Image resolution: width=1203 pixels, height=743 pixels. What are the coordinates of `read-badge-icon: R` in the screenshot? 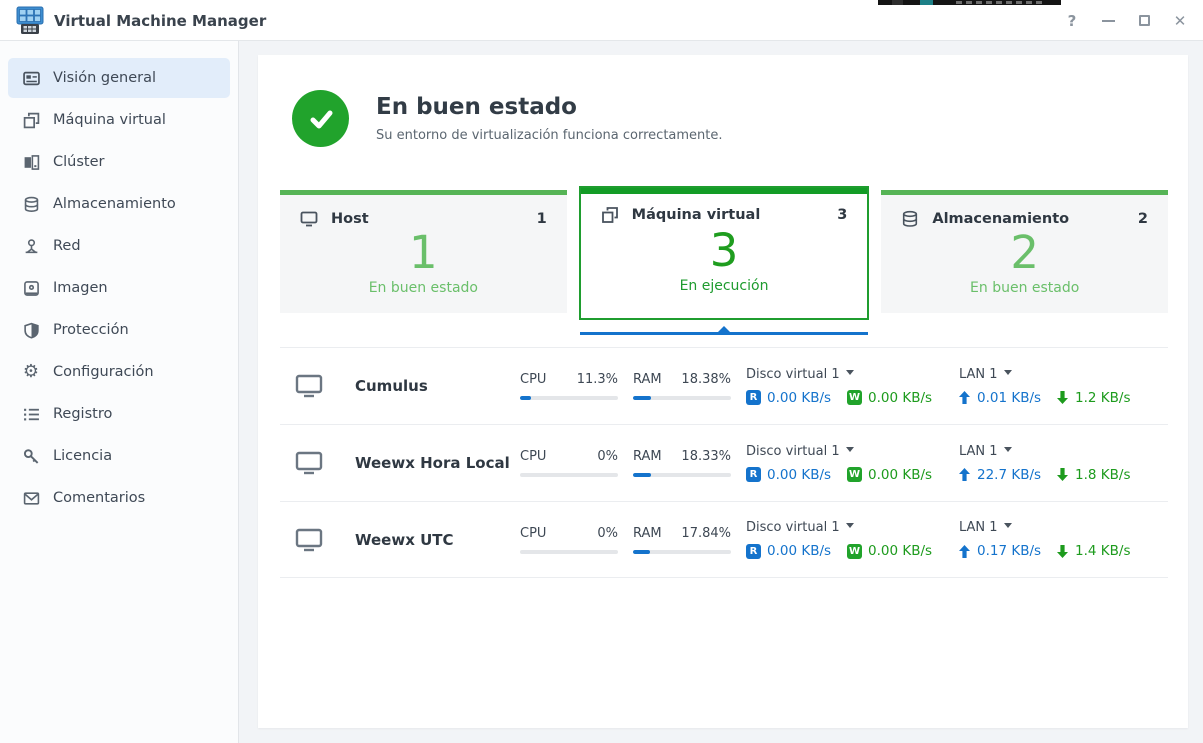 It's located at (753, 474).